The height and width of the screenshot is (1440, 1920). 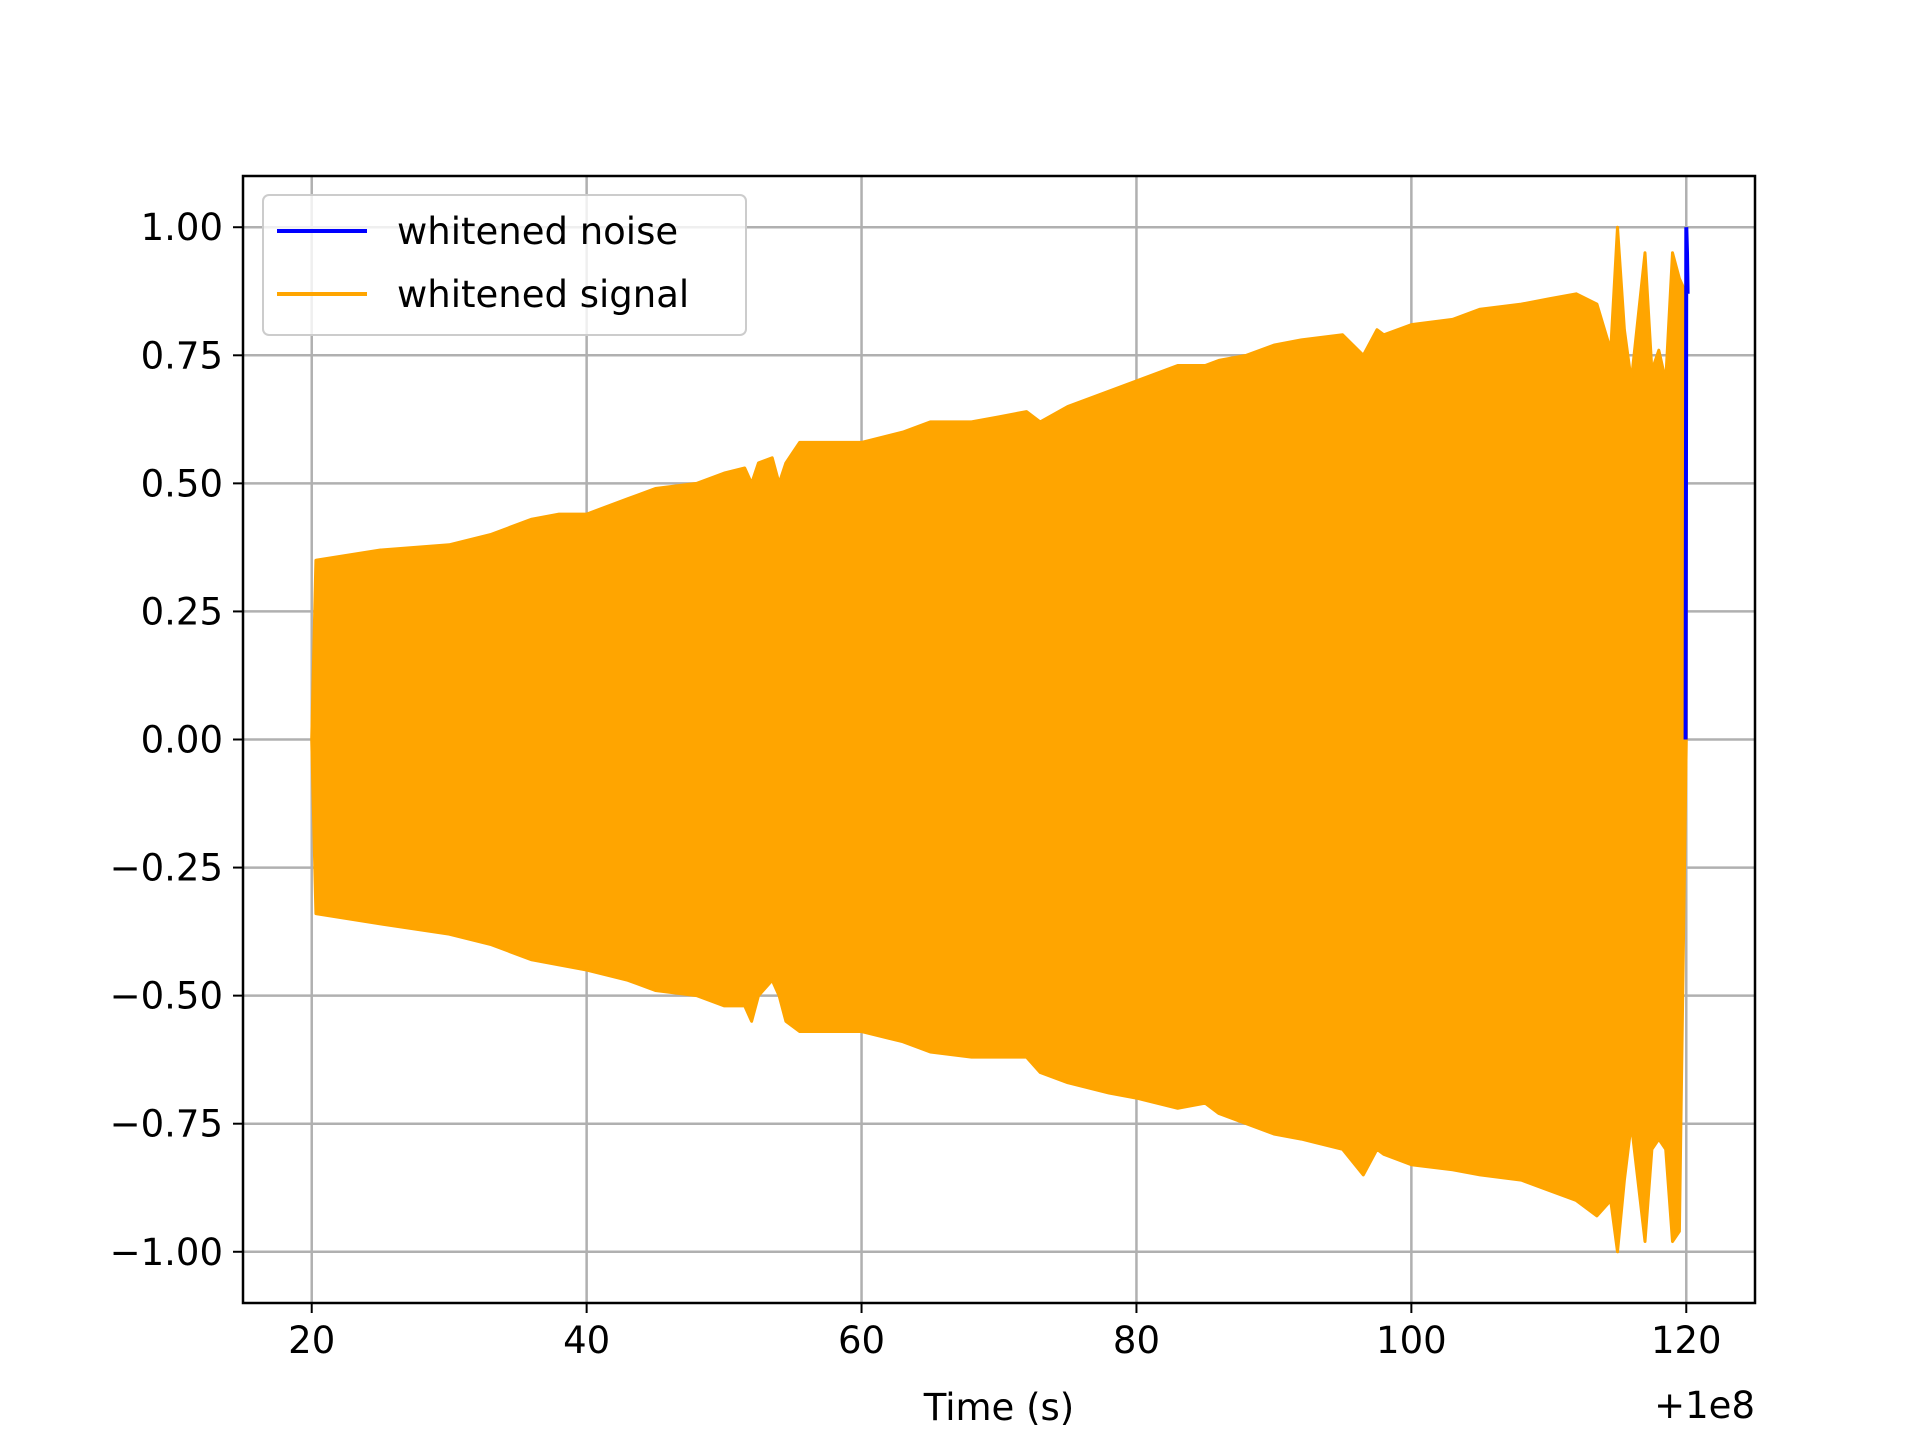 What do you see at coordinates (1704, 1405) in the screenshot?
I see `x-axis-offset-label: +1e8` at bounding box center [1704, 1405].